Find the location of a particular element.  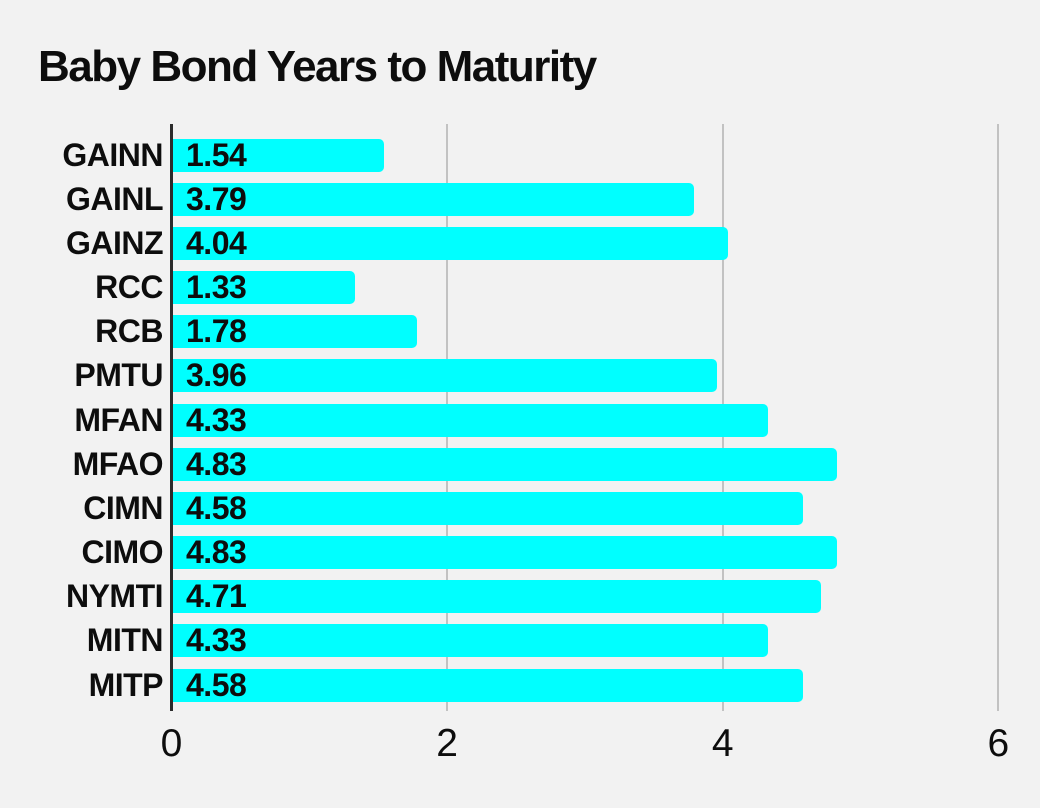

x-axis-tick-label: 6 is located at coordinates (998, 743).